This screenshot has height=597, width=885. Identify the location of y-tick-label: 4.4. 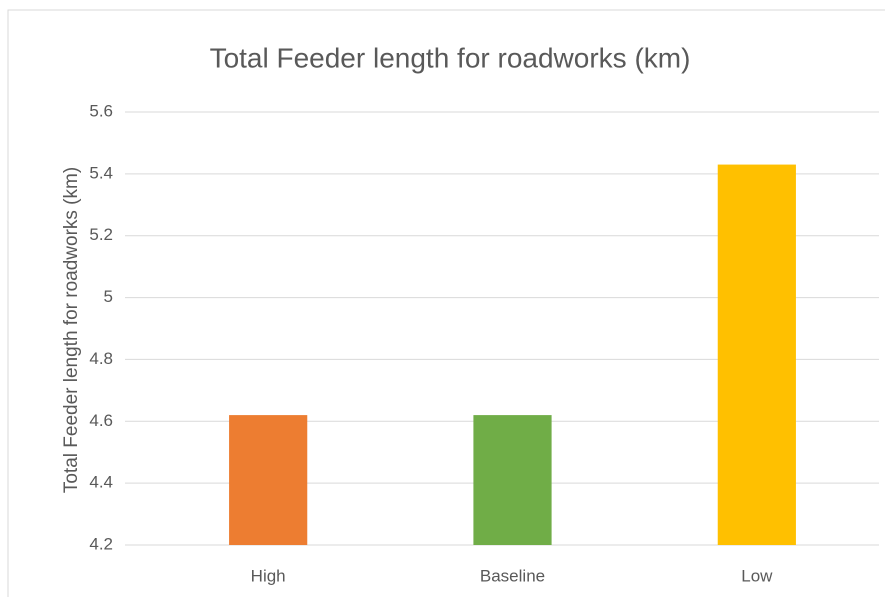
(101, 482).